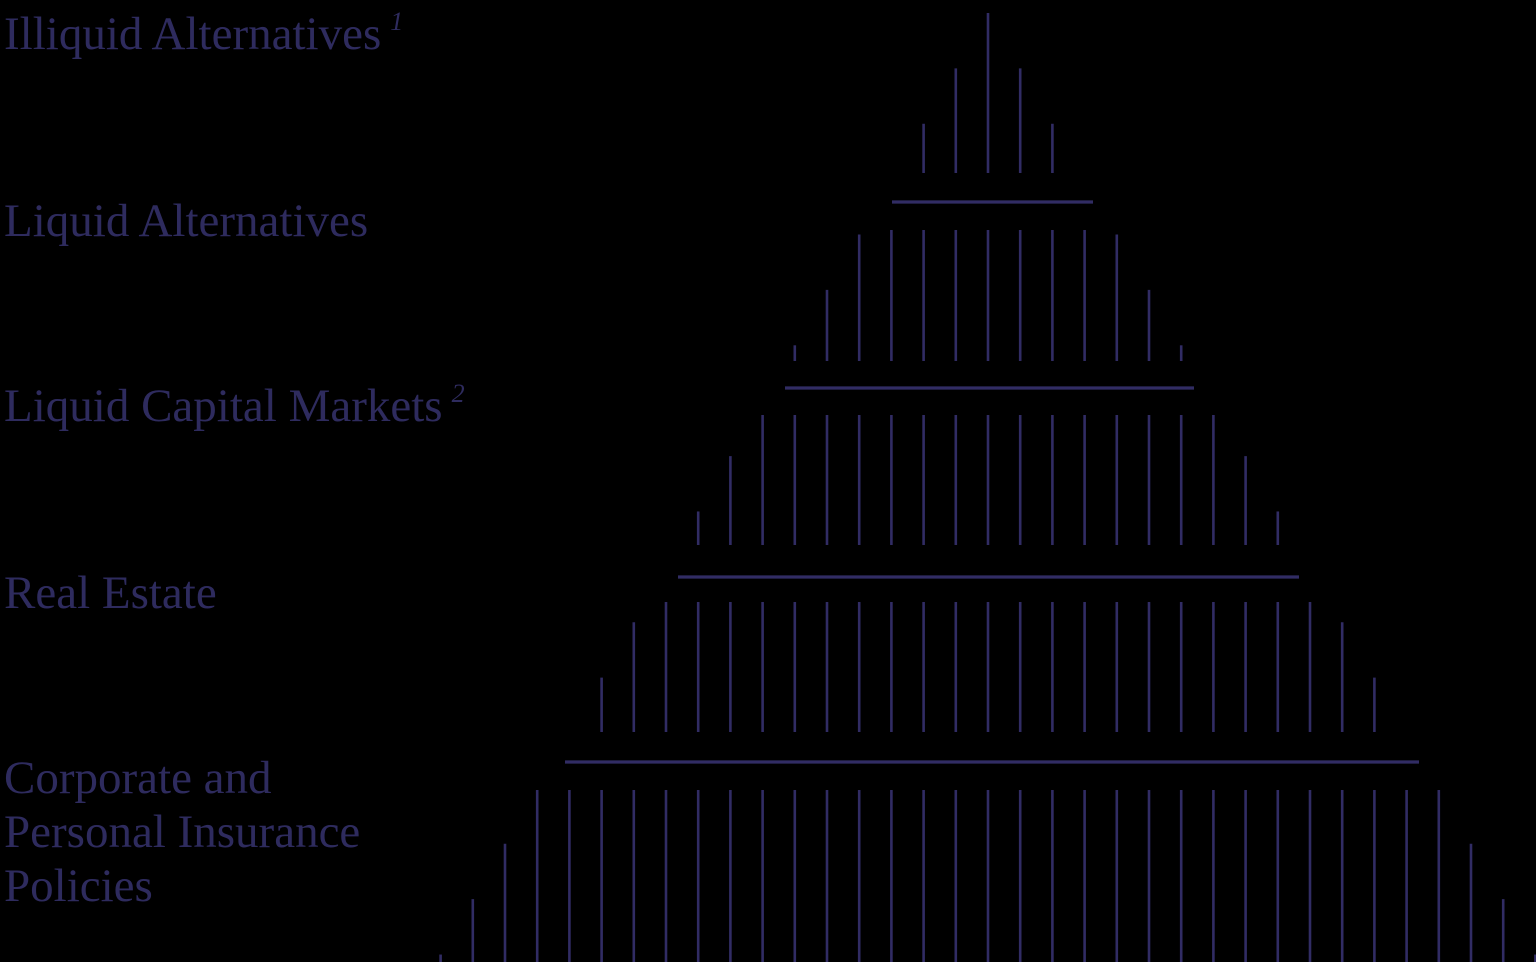 The width and height of the screenshot is (1536, 962). I want to click on tier-label-text: Illiquid Alternatives, so click(193, 34).